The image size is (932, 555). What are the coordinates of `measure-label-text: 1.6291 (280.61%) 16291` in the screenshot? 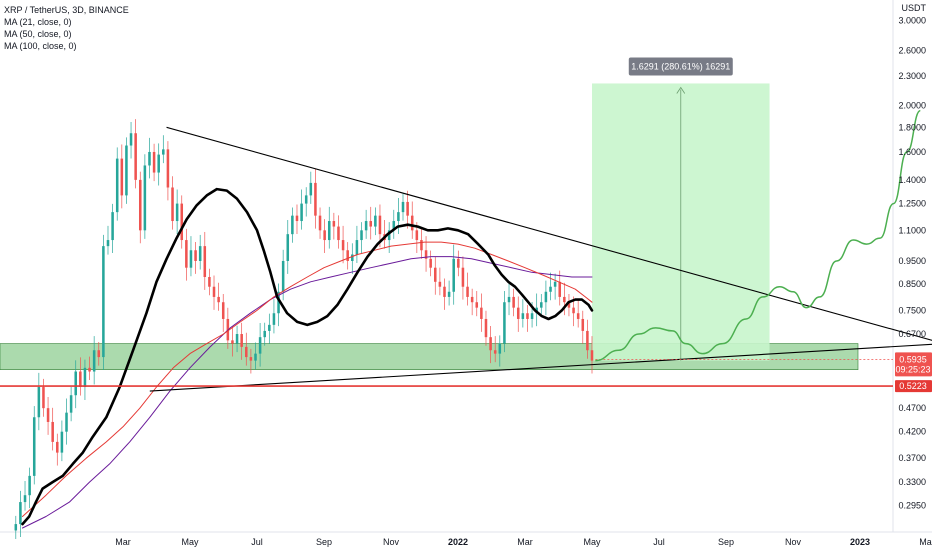 It's located at (680, 66).